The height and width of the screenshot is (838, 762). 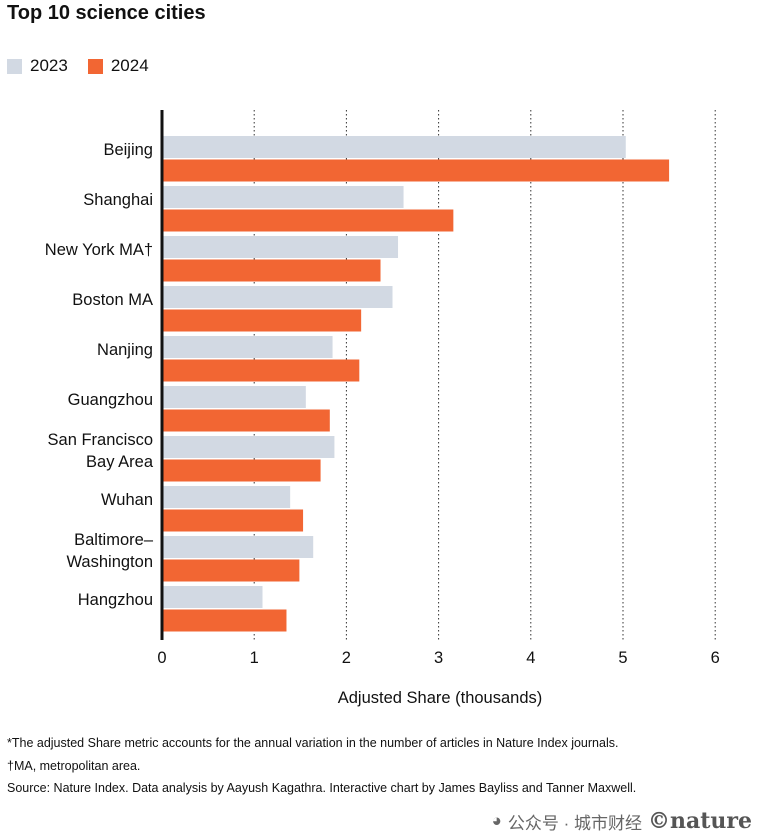 I want to click on legend-item-2024: 2024, so click(x=118, y=66).